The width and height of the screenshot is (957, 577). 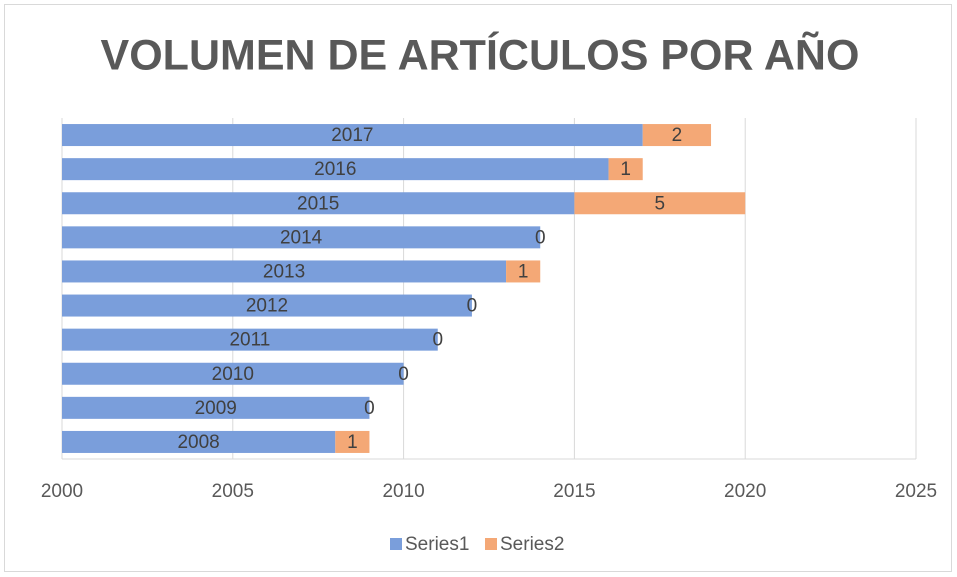 What do you see at coordinates (574, 491) in the screenshot?
I see `x-tick-label: 2015` at bounding box center [574, 491].